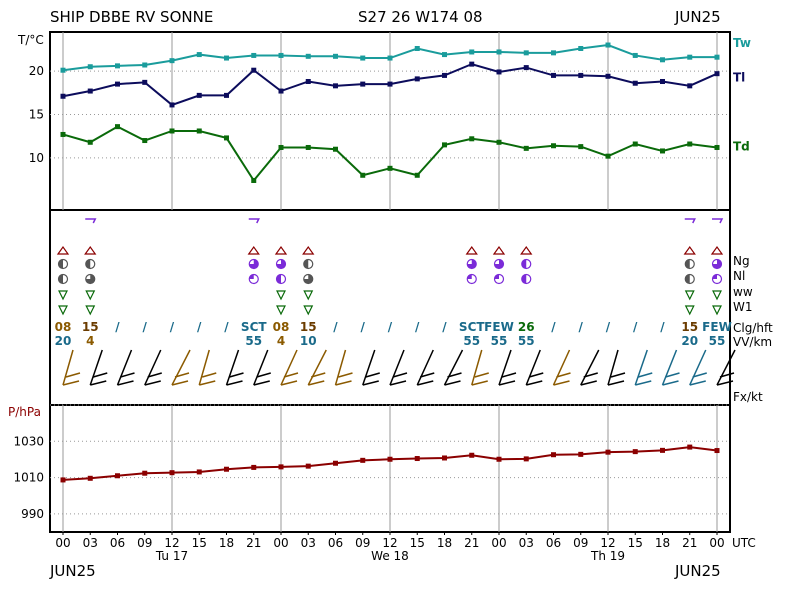 Image resolution: width=800 pixels, height=600 pixels. Describe the element at coordinates (131, 17) in the screenshot. I see `station-title: SHIP DBBE RV SONNE` at that location.